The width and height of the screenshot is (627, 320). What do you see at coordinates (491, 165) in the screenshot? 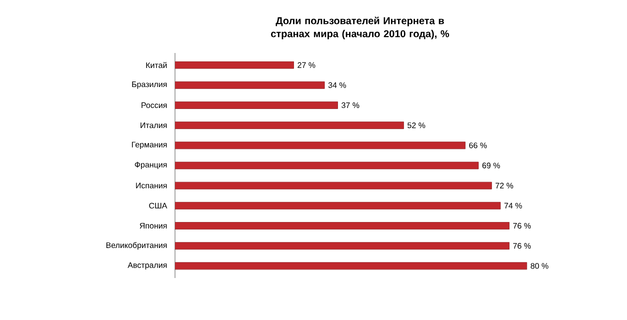
I see `data-label: 69 %` at bounding box center [491, 165].